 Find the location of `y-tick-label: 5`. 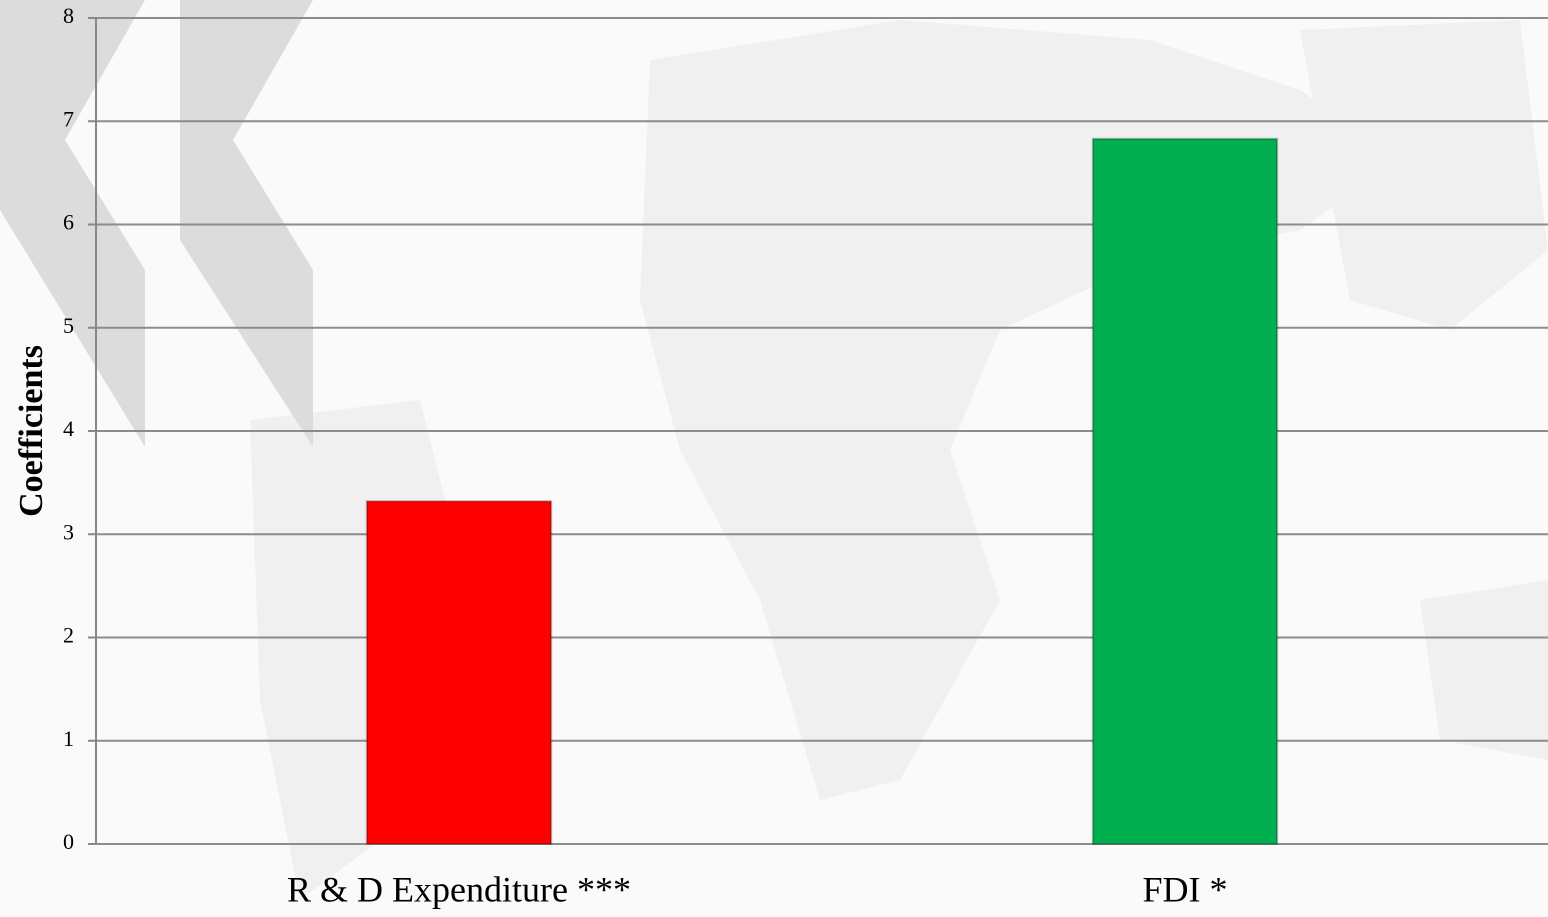

y-tick-label: 5 is located at coordinates (68, 325).